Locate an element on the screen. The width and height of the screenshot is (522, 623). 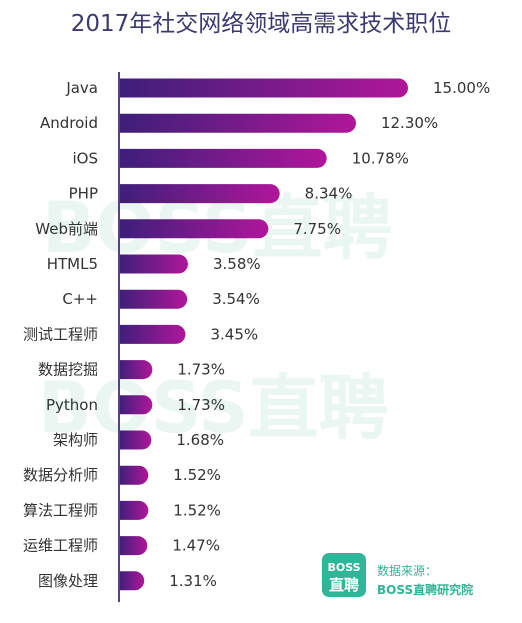
category-label-3: PHP is located at coordinates (83, 194).